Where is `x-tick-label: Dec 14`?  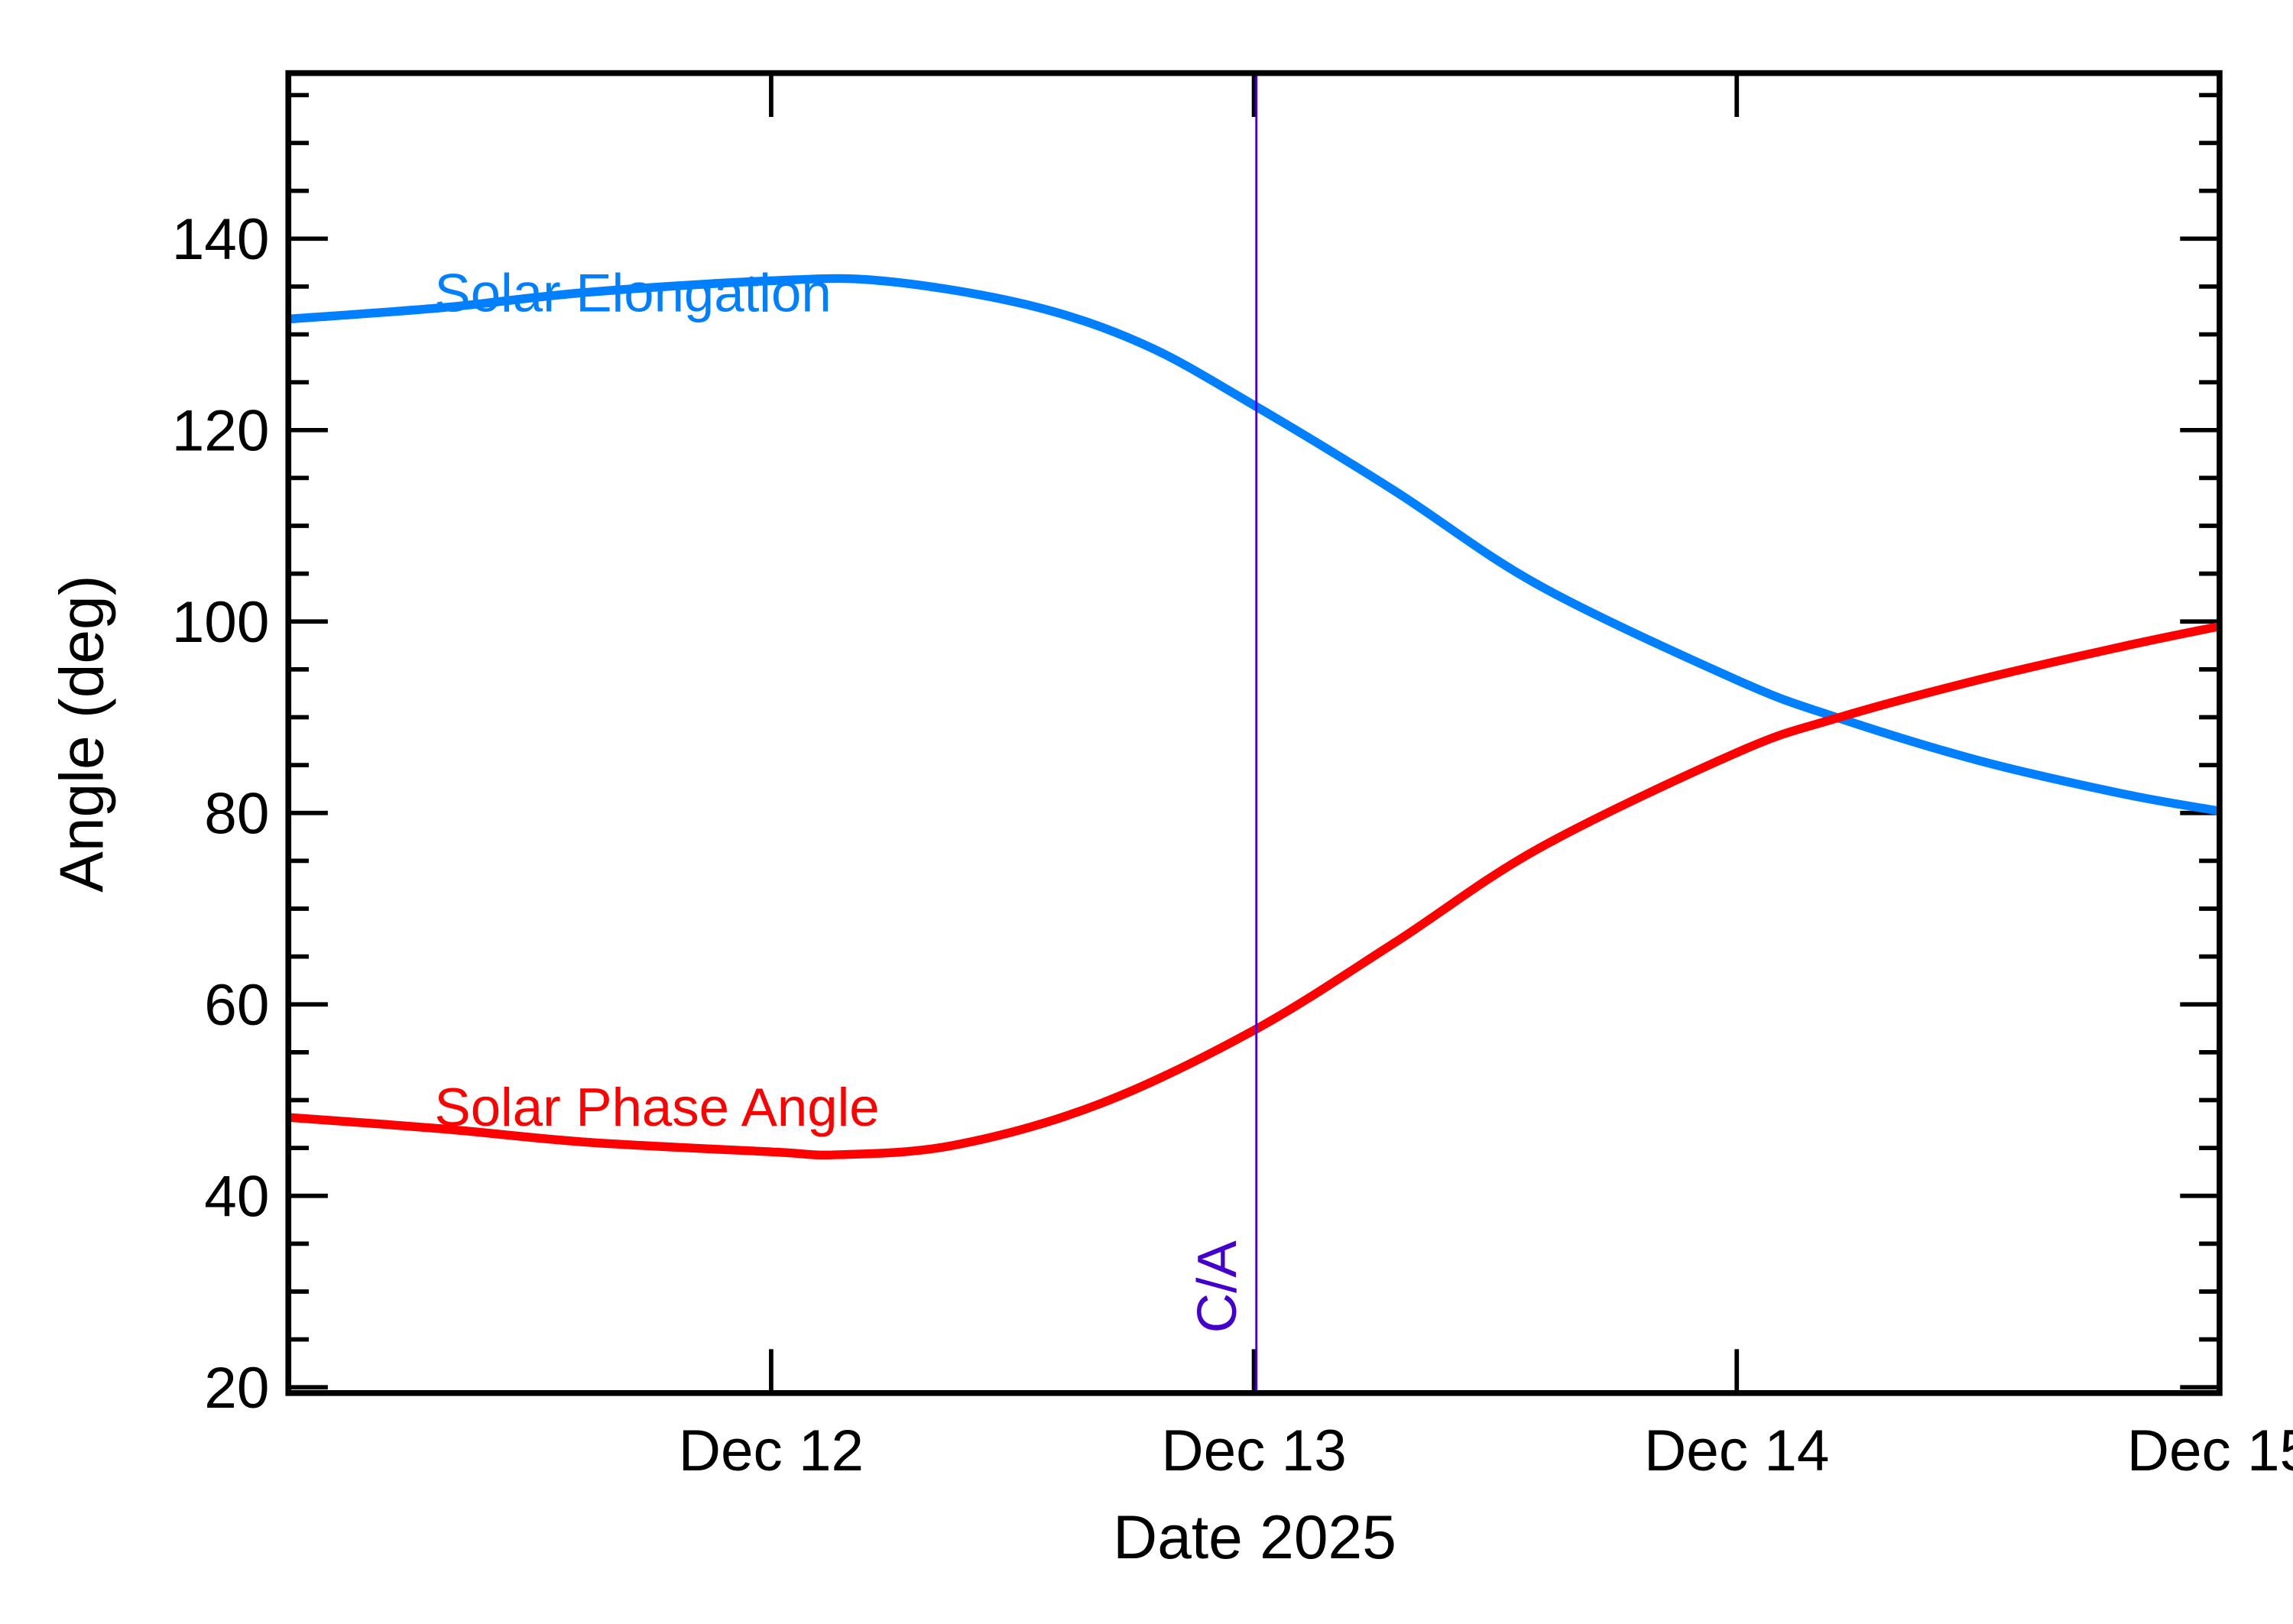 x-tick-label: Dec 14 is located at coordinates (1736, 1450).